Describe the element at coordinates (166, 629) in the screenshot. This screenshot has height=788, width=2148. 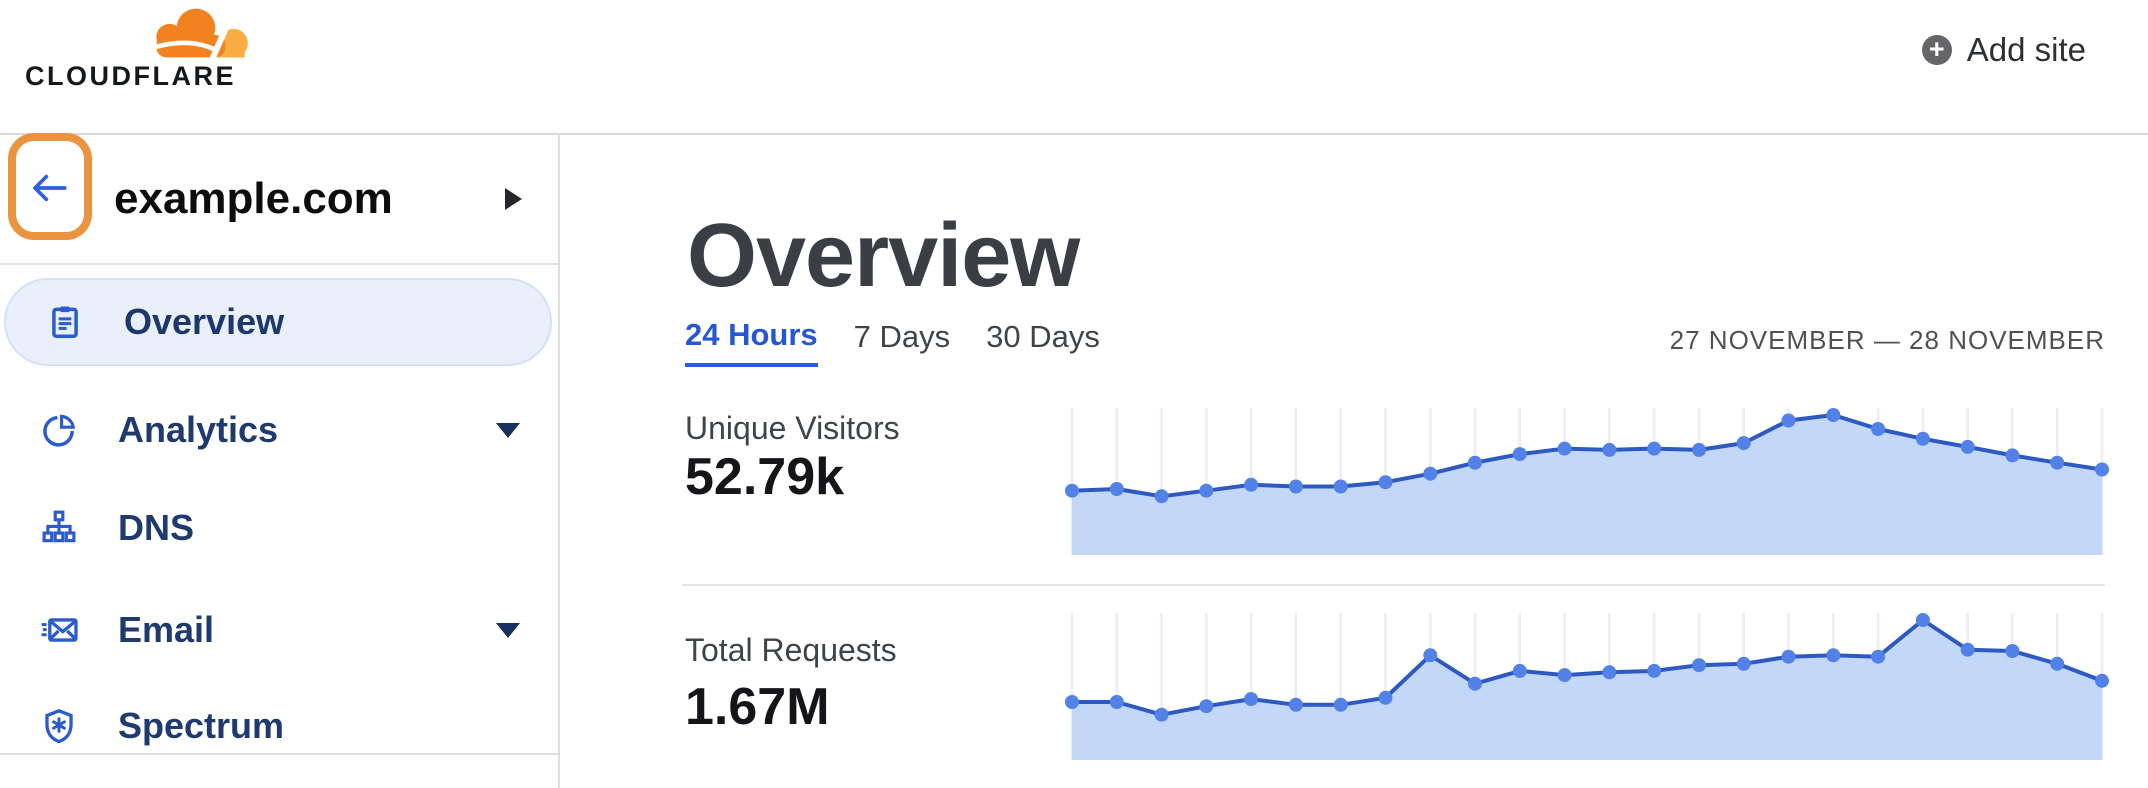
I see `sidebar-item-label: Email` at that location.